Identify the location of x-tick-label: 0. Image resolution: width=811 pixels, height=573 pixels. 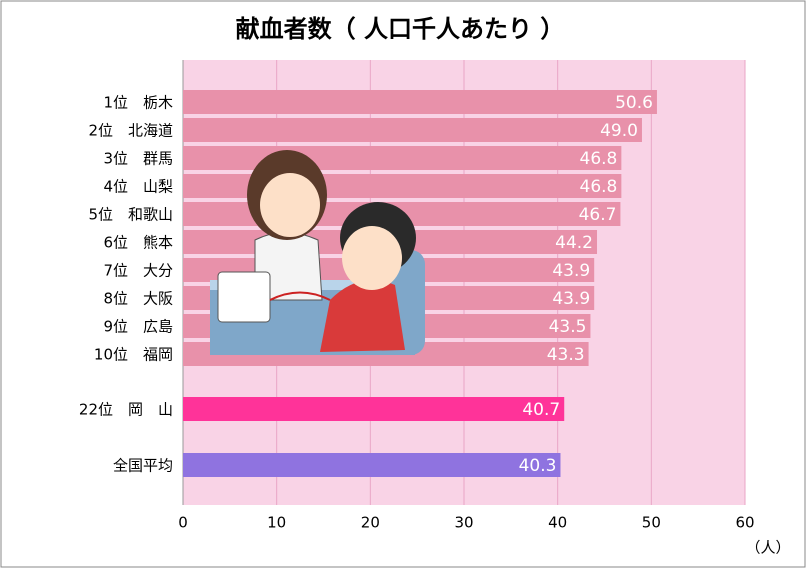
(183, 523).